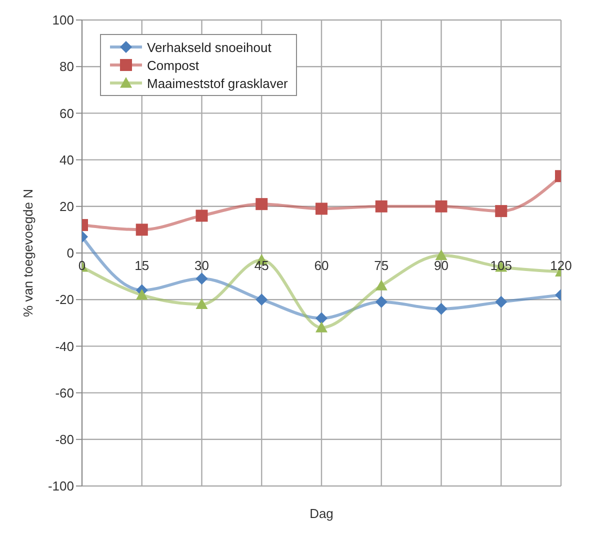  Describe the element at coordinates (209, 47) in the screenshot. I see `legend-label: Verhakseld snoeihout` at that location.